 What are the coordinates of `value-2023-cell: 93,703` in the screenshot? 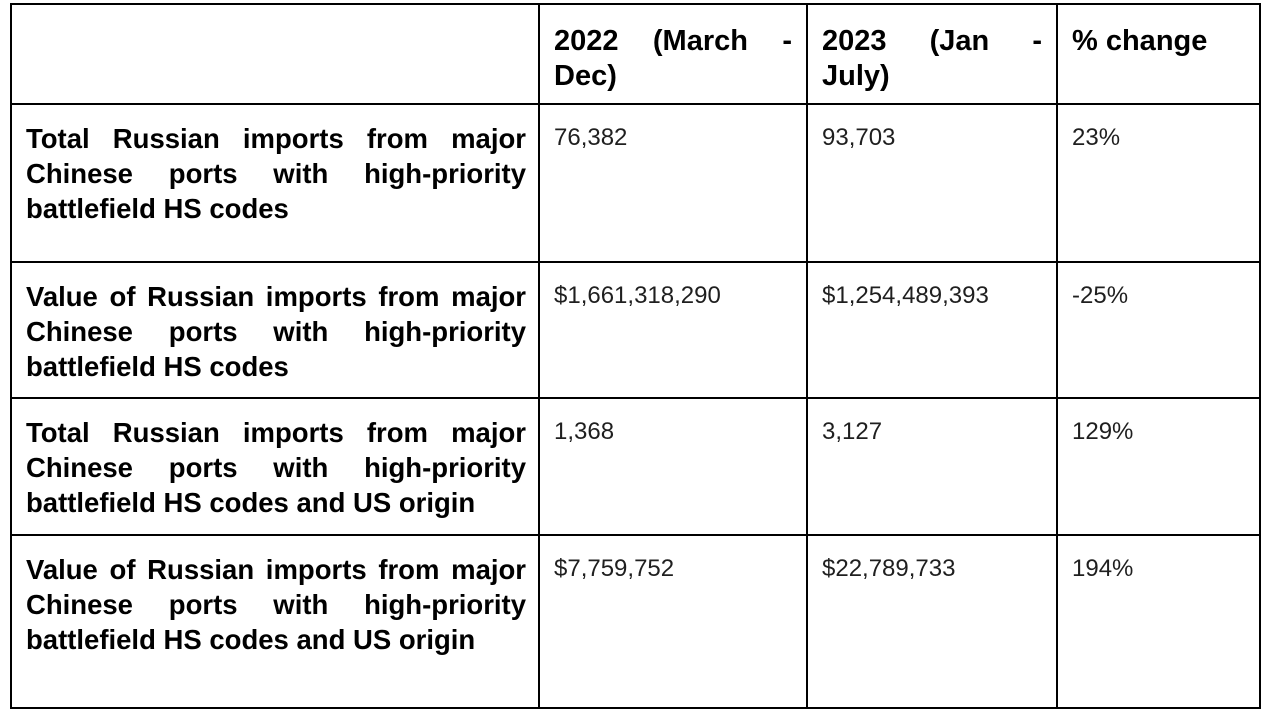 It's located at (932, 183).